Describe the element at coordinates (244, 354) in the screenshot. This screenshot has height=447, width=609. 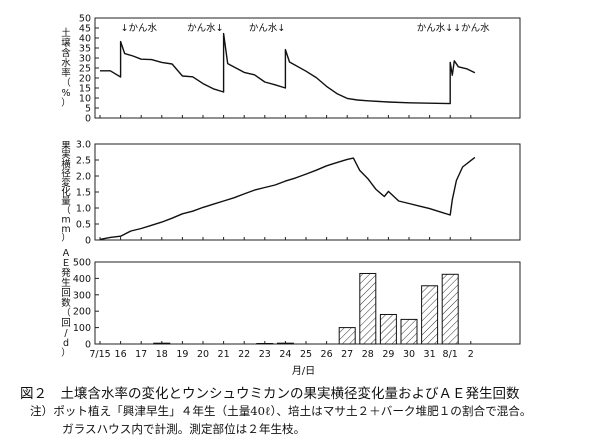
I see `x-tick-label: 22` at that location.